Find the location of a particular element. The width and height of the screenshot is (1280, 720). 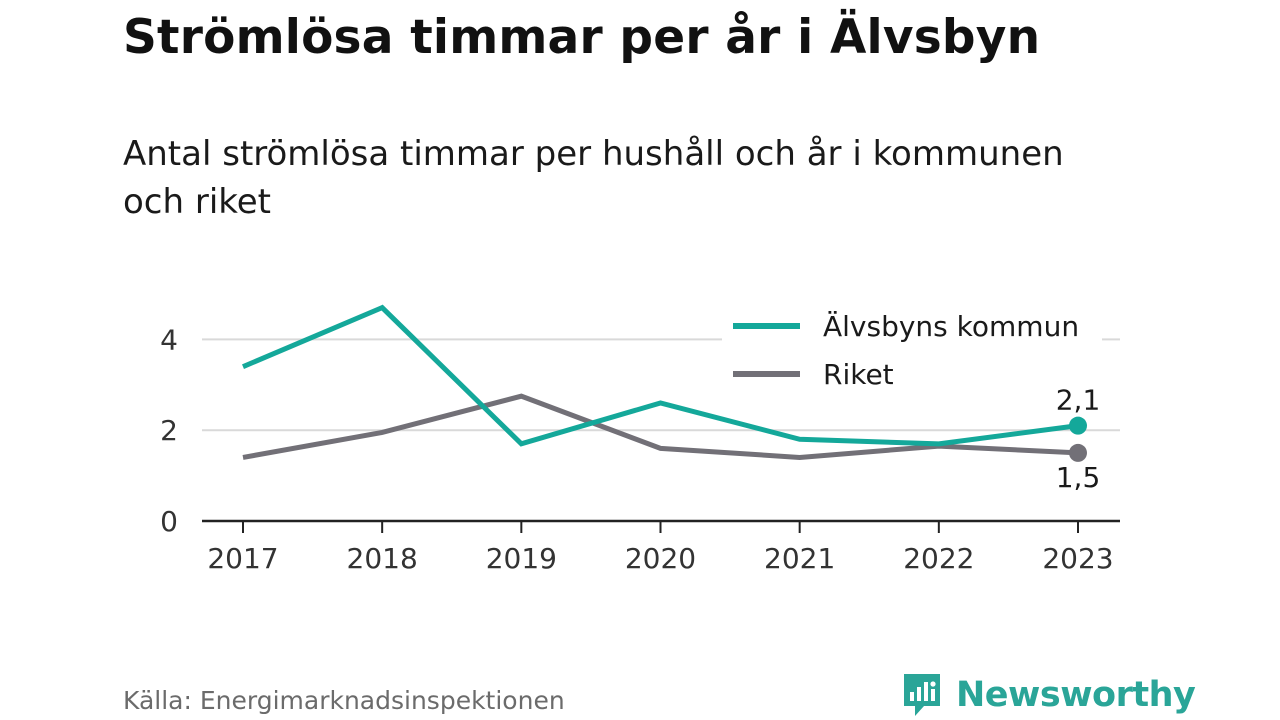

x-tick-label: 2017 is located at coordinates (242, 558).